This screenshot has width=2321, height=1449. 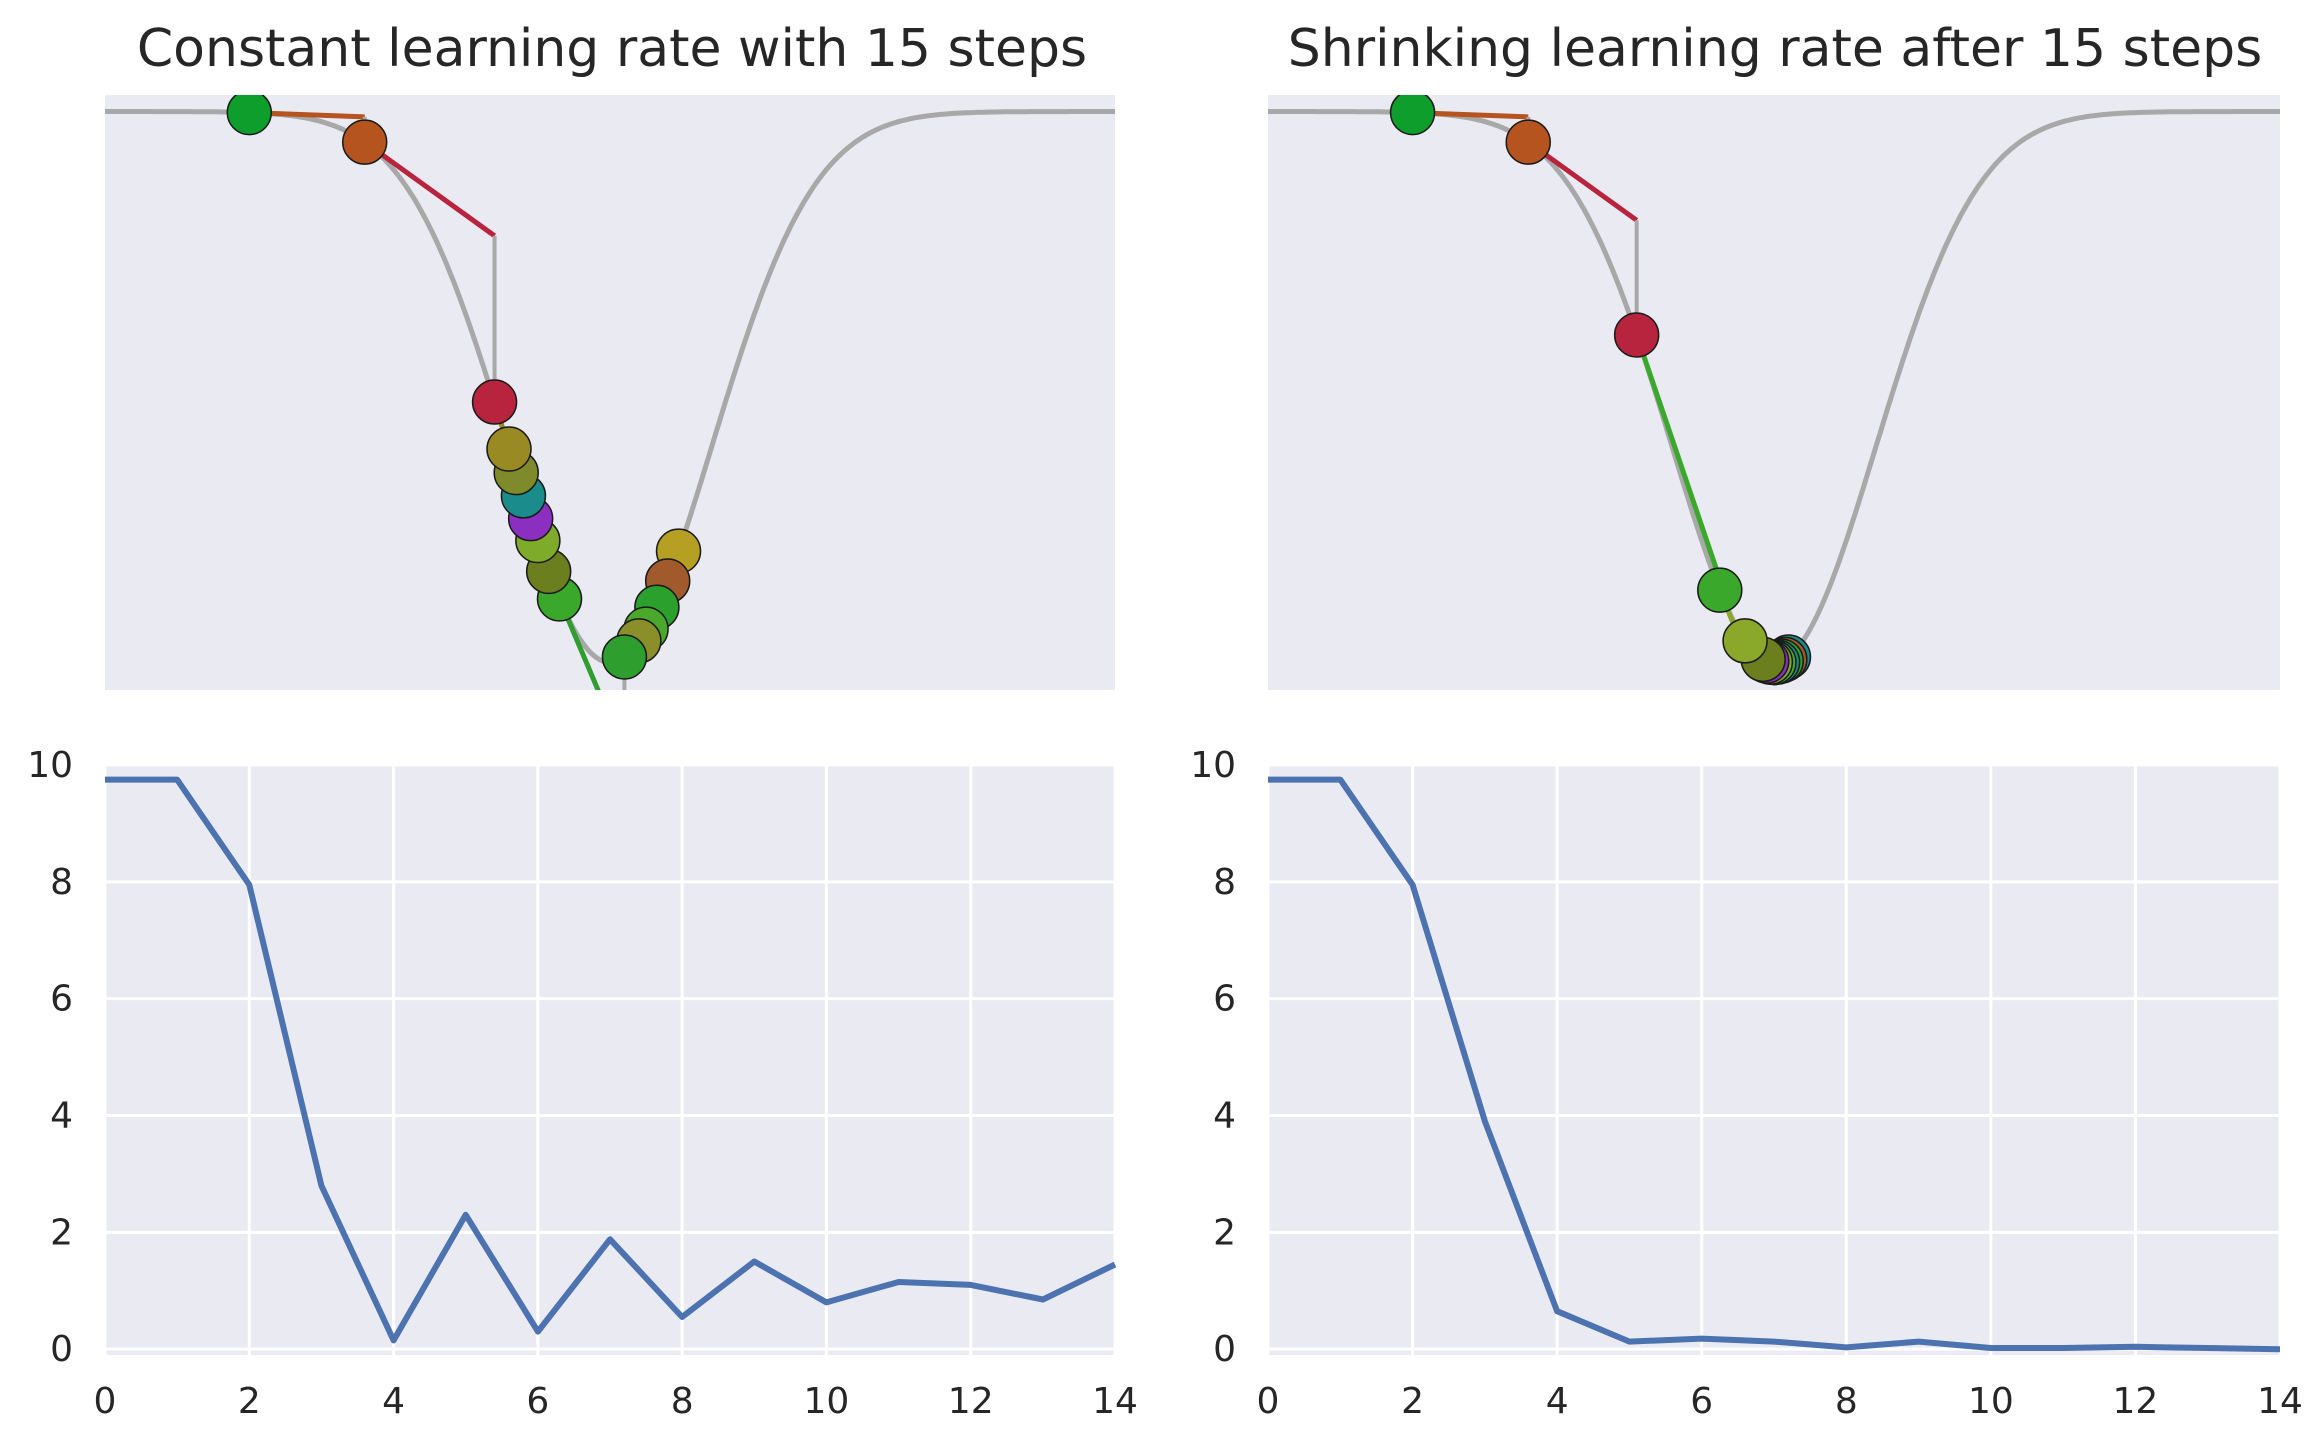 What do you see at coordinates (1775, 49) in the screenshot?
I see `title-top-right: Shrinking learning rate after 15 steps` at bounding box center [1775, 49].